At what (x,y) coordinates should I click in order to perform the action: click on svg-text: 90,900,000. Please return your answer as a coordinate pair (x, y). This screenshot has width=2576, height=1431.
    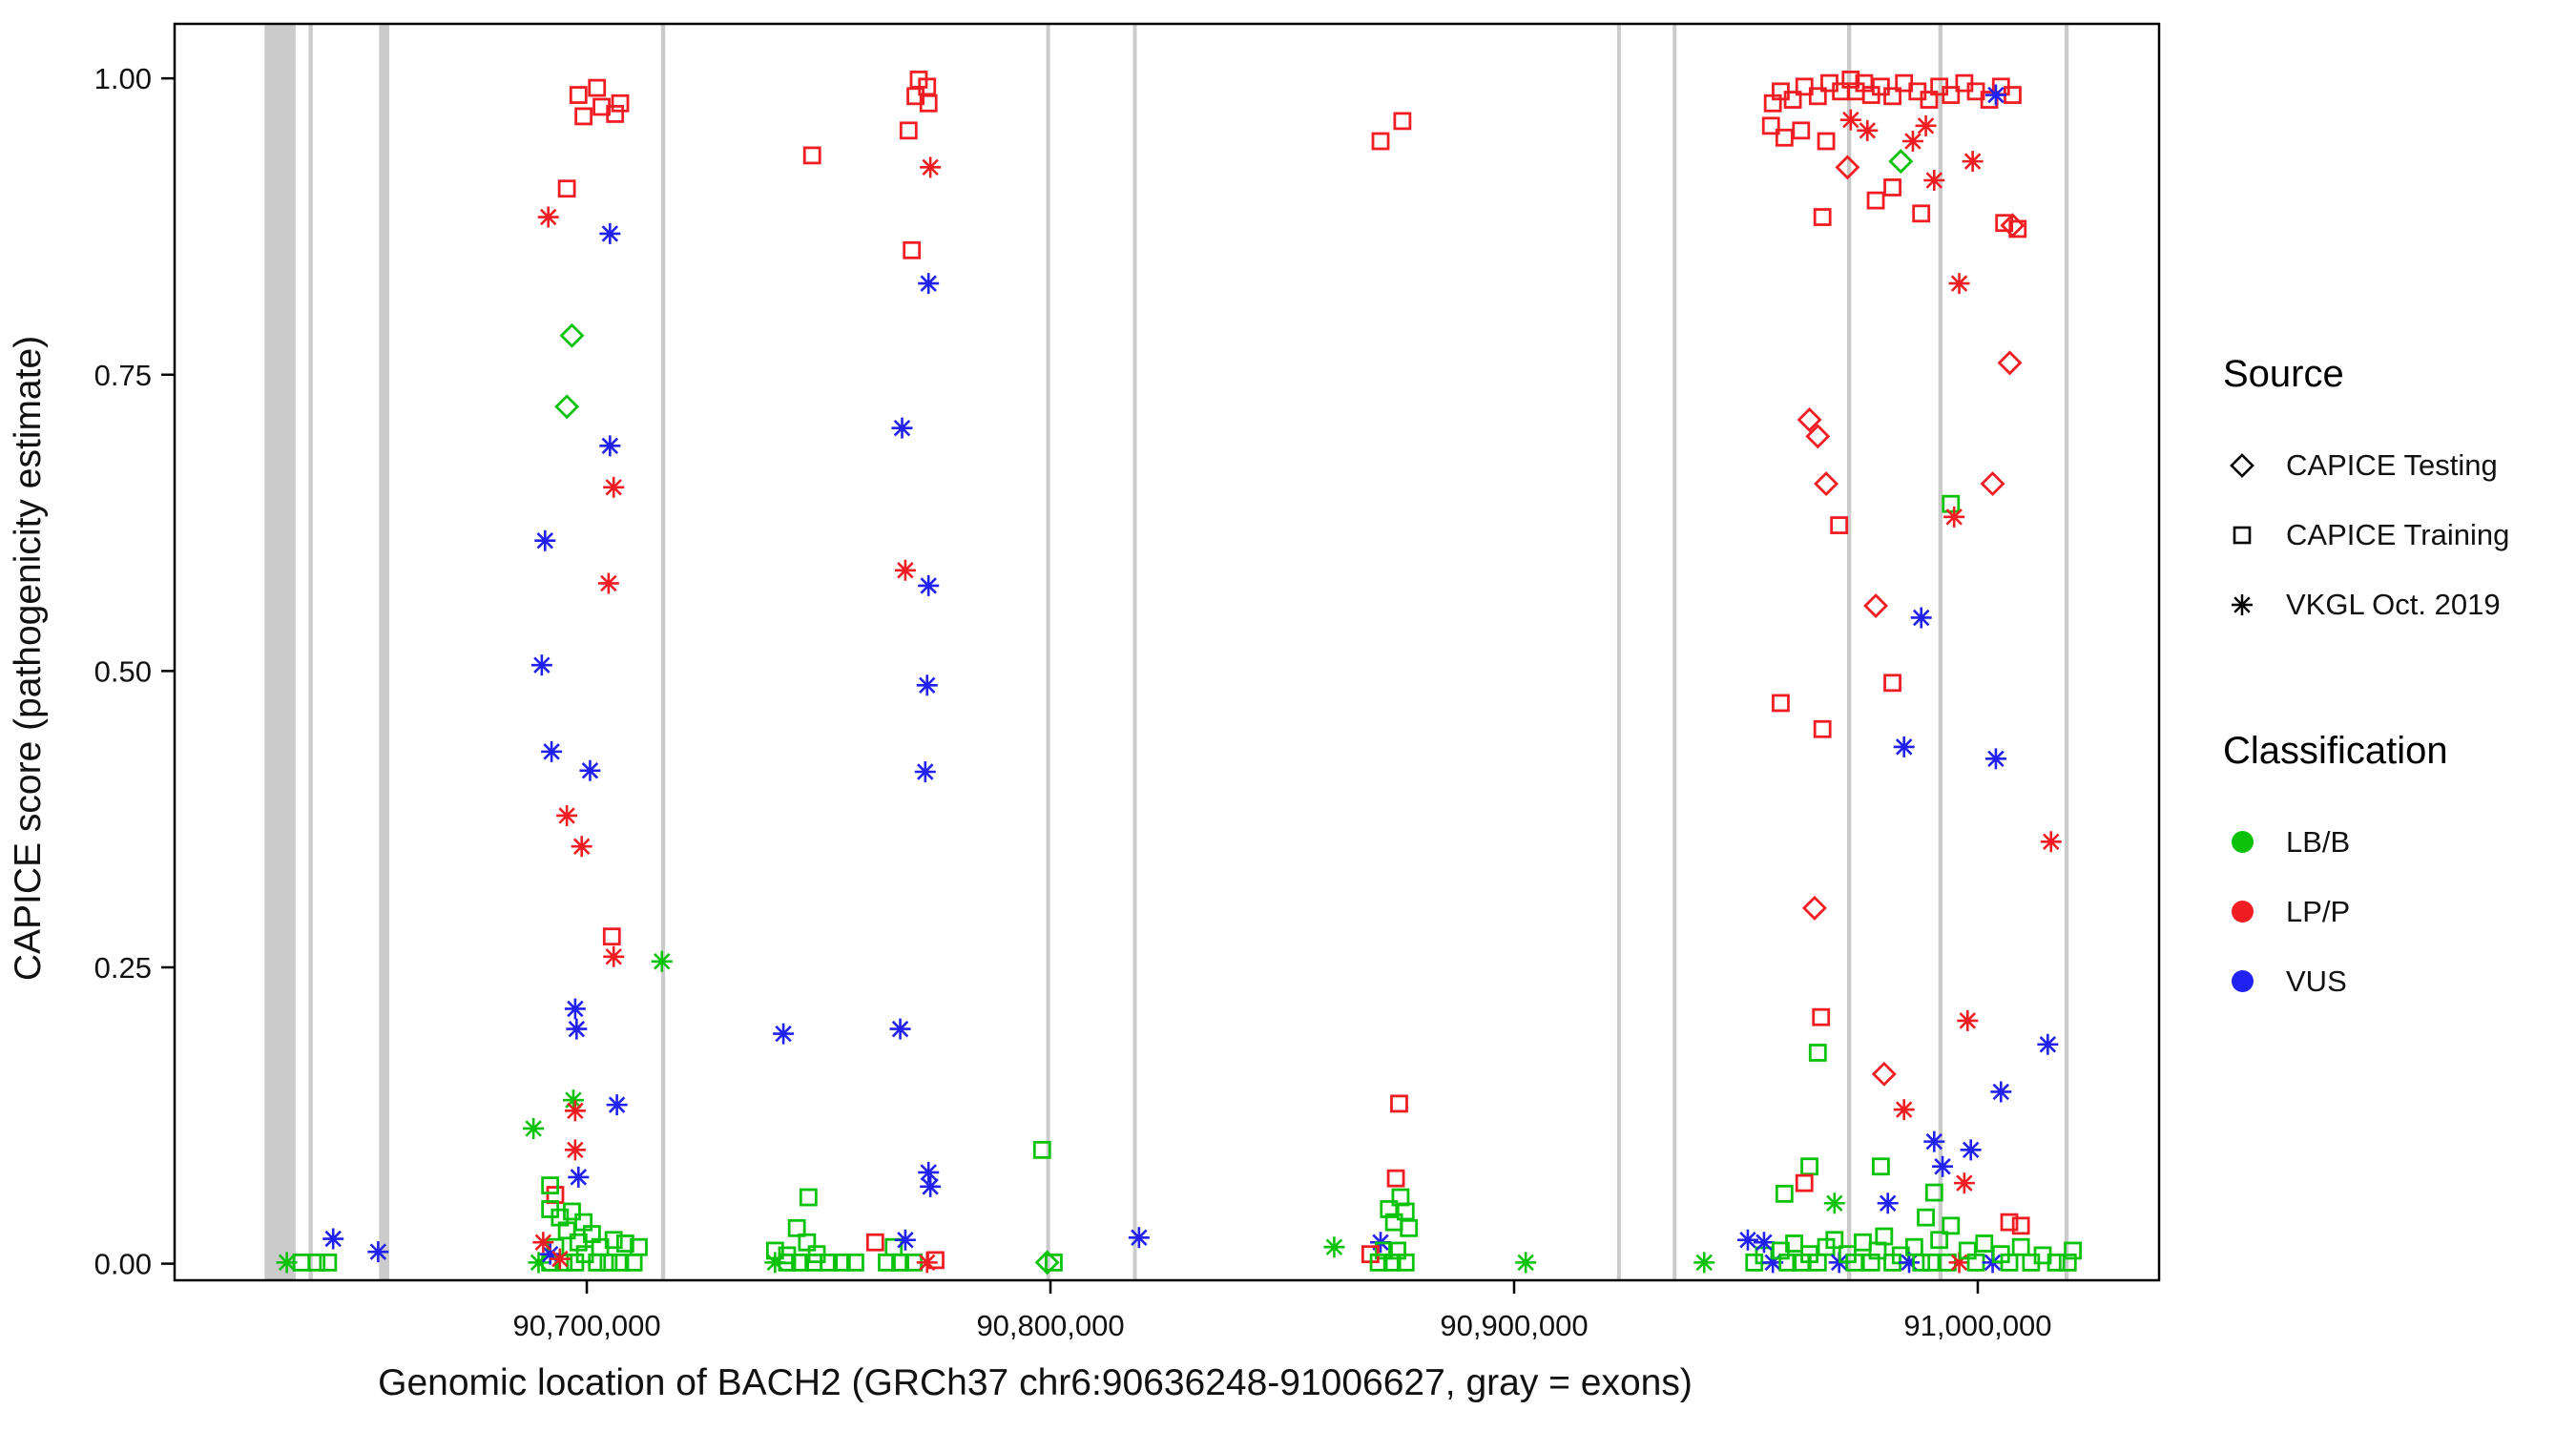
    Looking at the image, I should click on (1514, 1325).